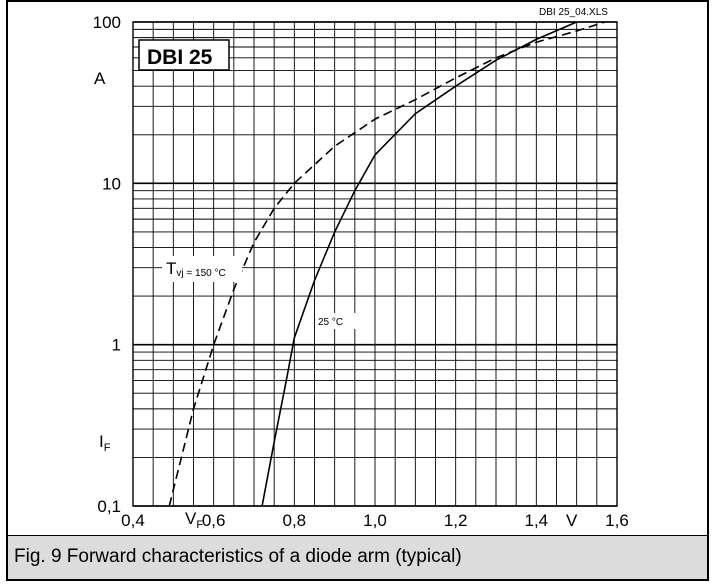 The height and width of the screenshot is (585, 717). Describe the element at coordinates (330, 322) in the screenshot. I see `series-label-25: 25 °C` at that location.